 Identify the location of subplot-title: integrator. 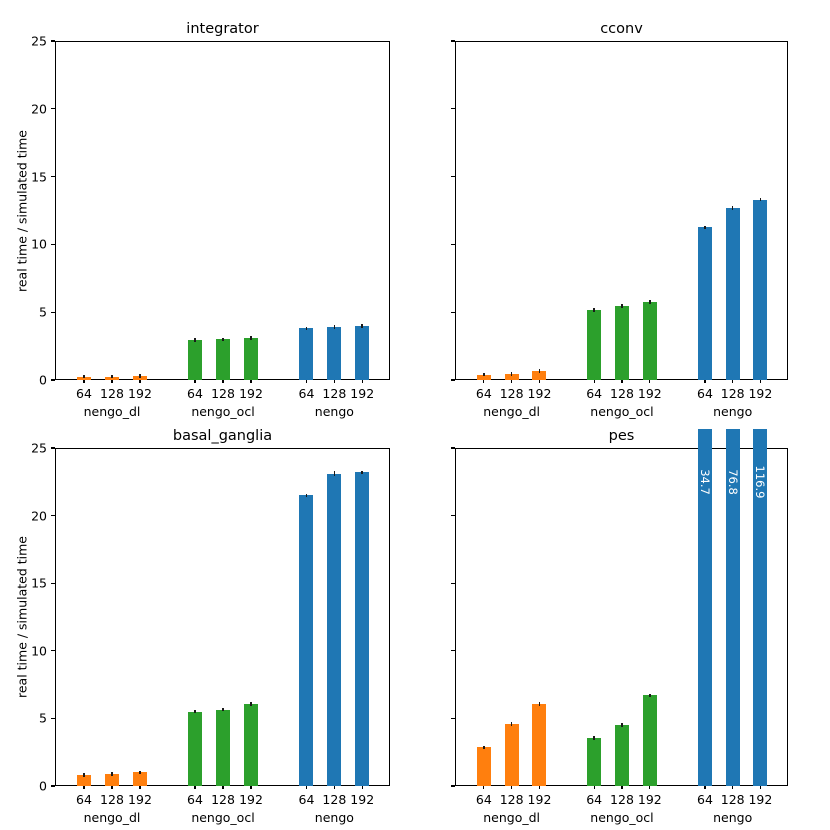
(222, 29).